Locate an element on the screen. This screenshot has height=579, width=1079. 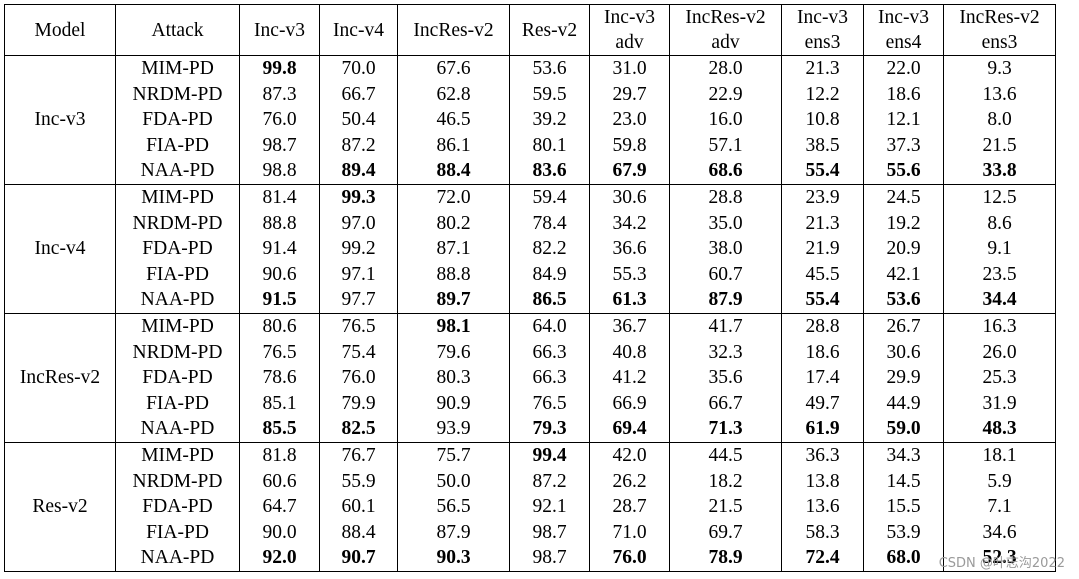
value-cell: 92.0 is located at coordinates (279, 558).